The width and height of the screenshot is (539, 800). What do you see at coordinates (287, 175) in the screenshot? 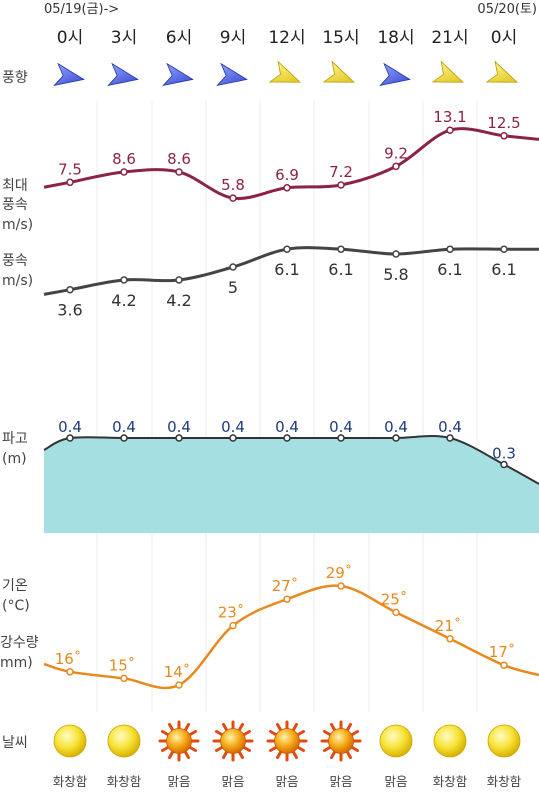
I see `max-wind-value-label: 6.9` at bounding box center [287, 175].